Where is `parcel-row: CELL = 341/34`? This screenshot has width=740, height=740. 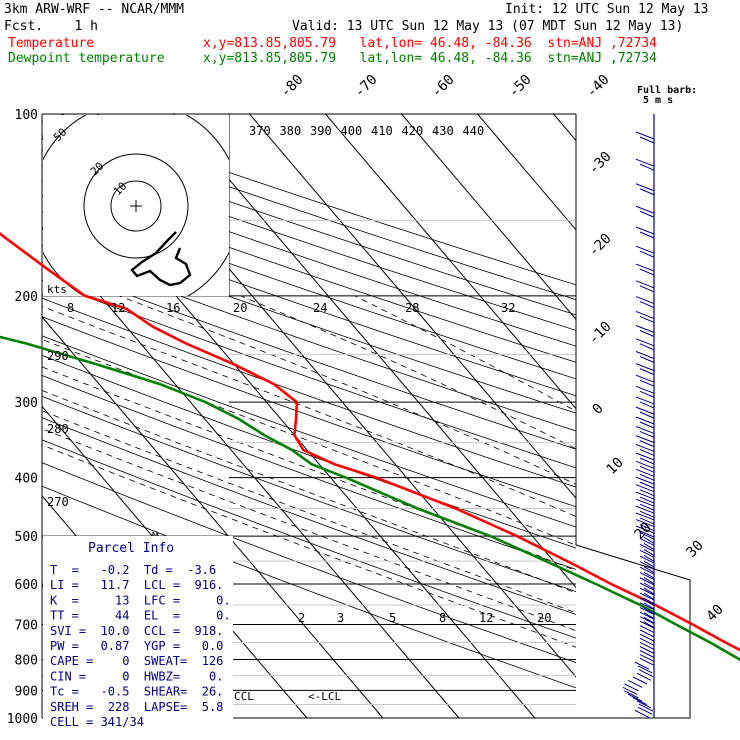
parcel-row: CELL = 341/34 is located at coordinates (97, 722).